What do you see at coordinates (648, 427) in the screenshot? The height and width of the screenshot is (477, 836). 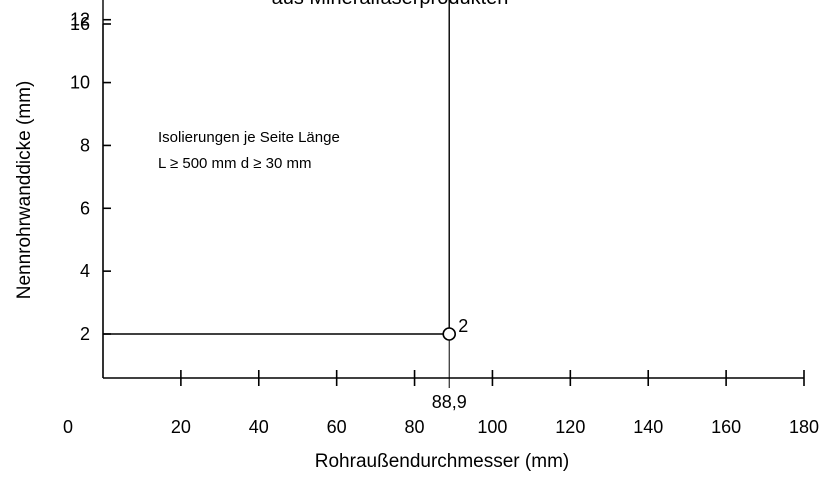 I see `x-tick-label: 140` at bounding box center [648, 427].